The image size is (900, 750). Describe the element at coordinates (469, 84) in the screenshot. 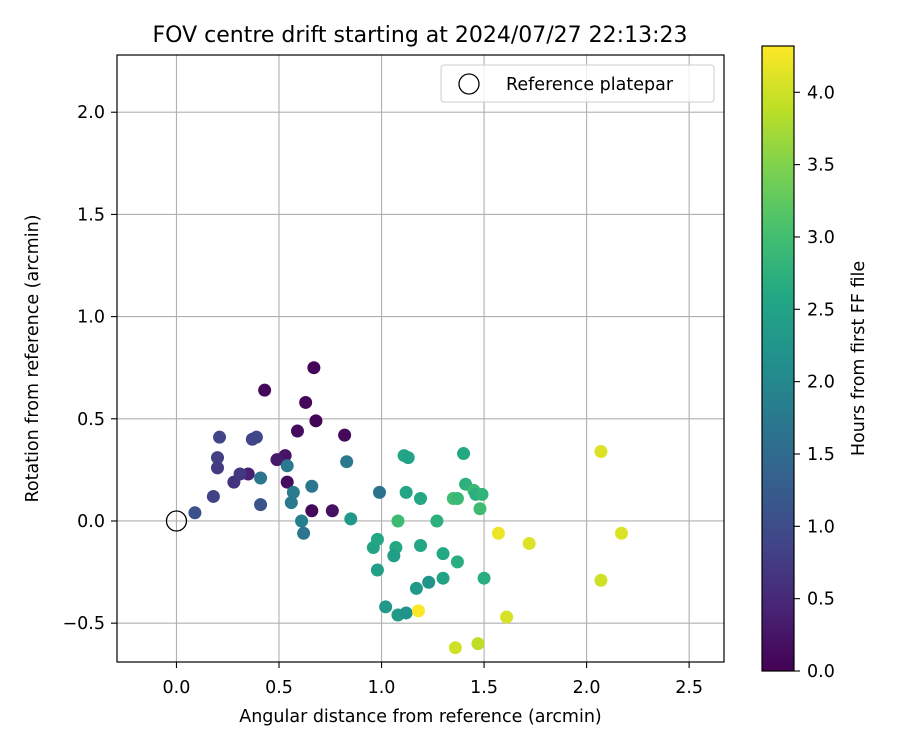

I see `legend-reference-marker` at that location.